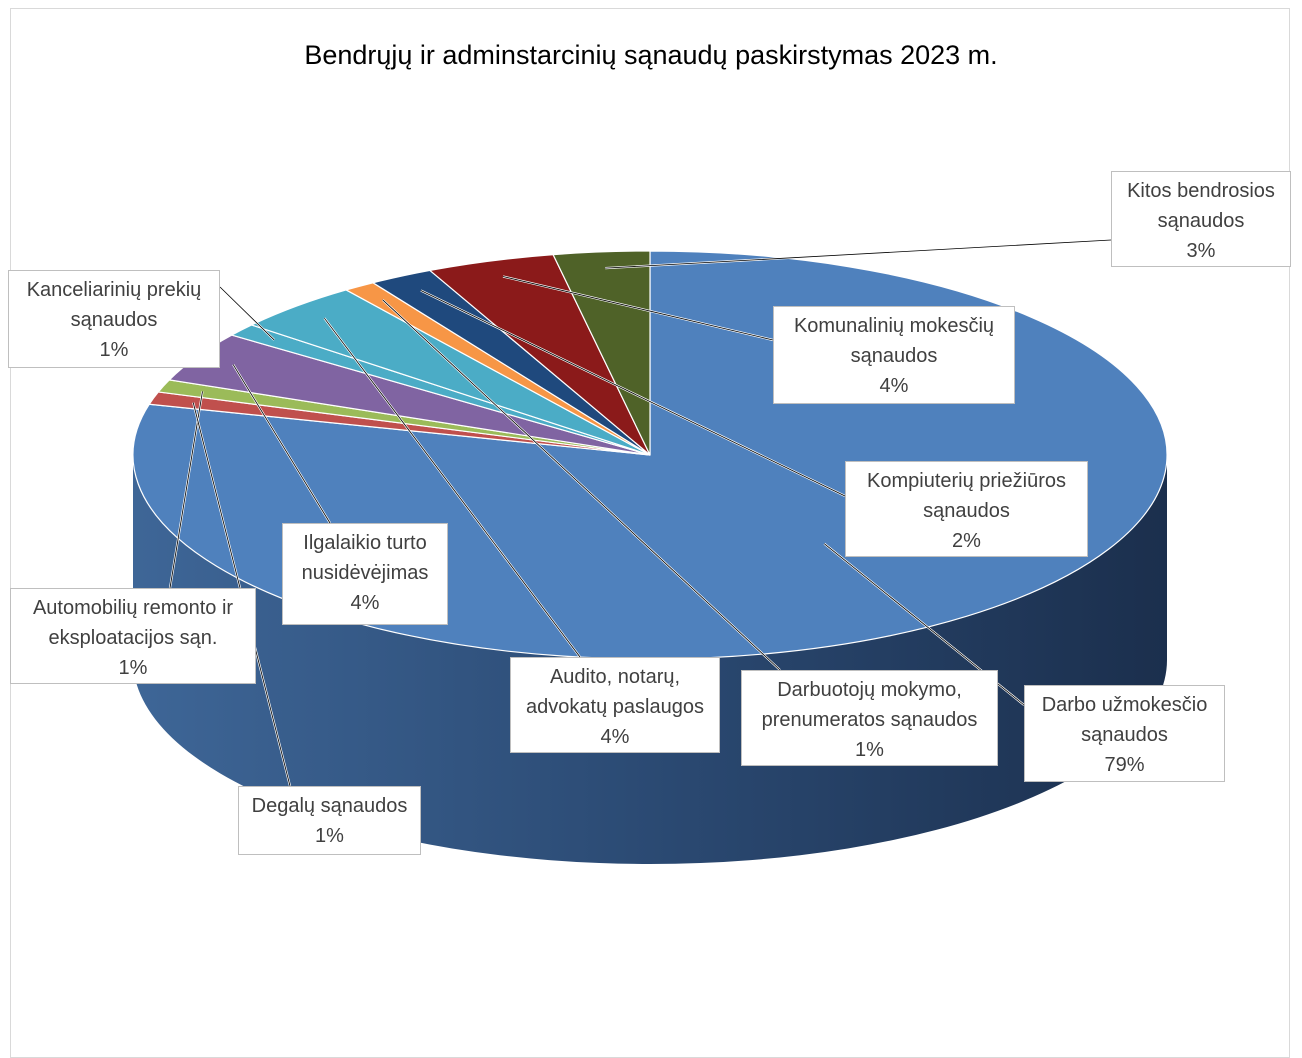 Image resolution: width=1302 pixels, height=1058 pixels. What do you see at coordinates (615, 705) in the screenshot?
I see `data-label: Audito, notarų, advokatų paslaugos 4%` at bounding box center [615, 705].